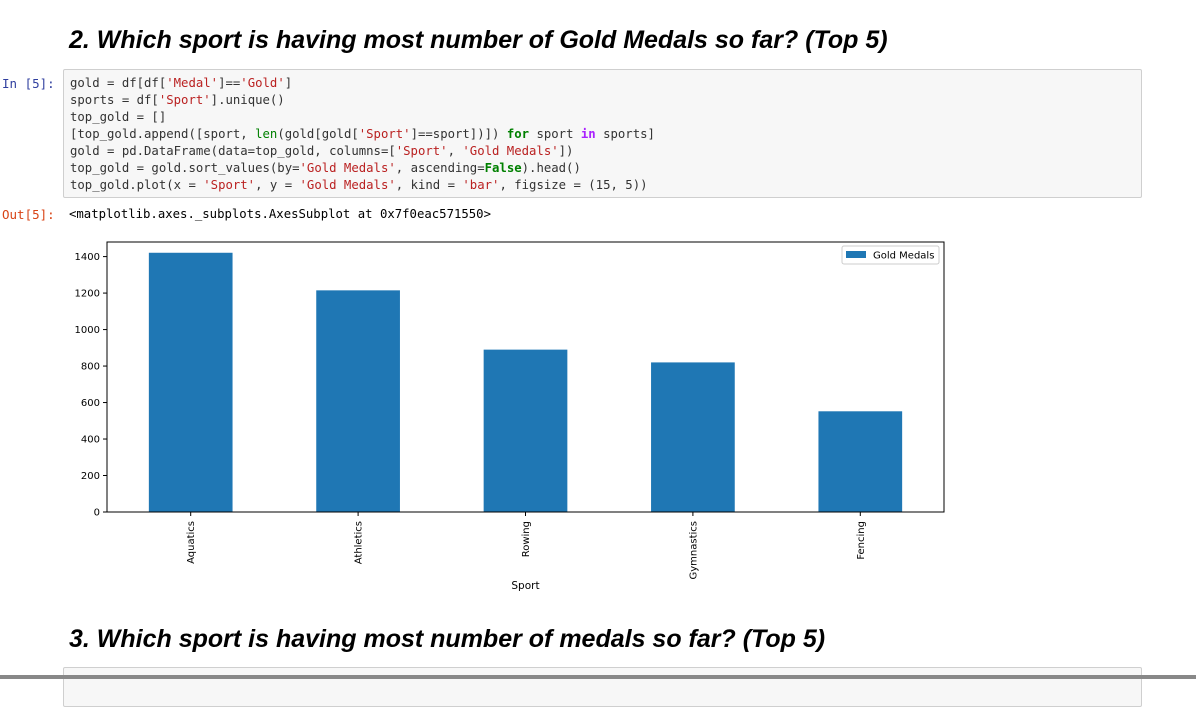 The height and width of the screenshot is (707, 1196). Describe the element at coordinates (359, 542) in the screenshot. I see `x-tick-label: Athletics` at that location.